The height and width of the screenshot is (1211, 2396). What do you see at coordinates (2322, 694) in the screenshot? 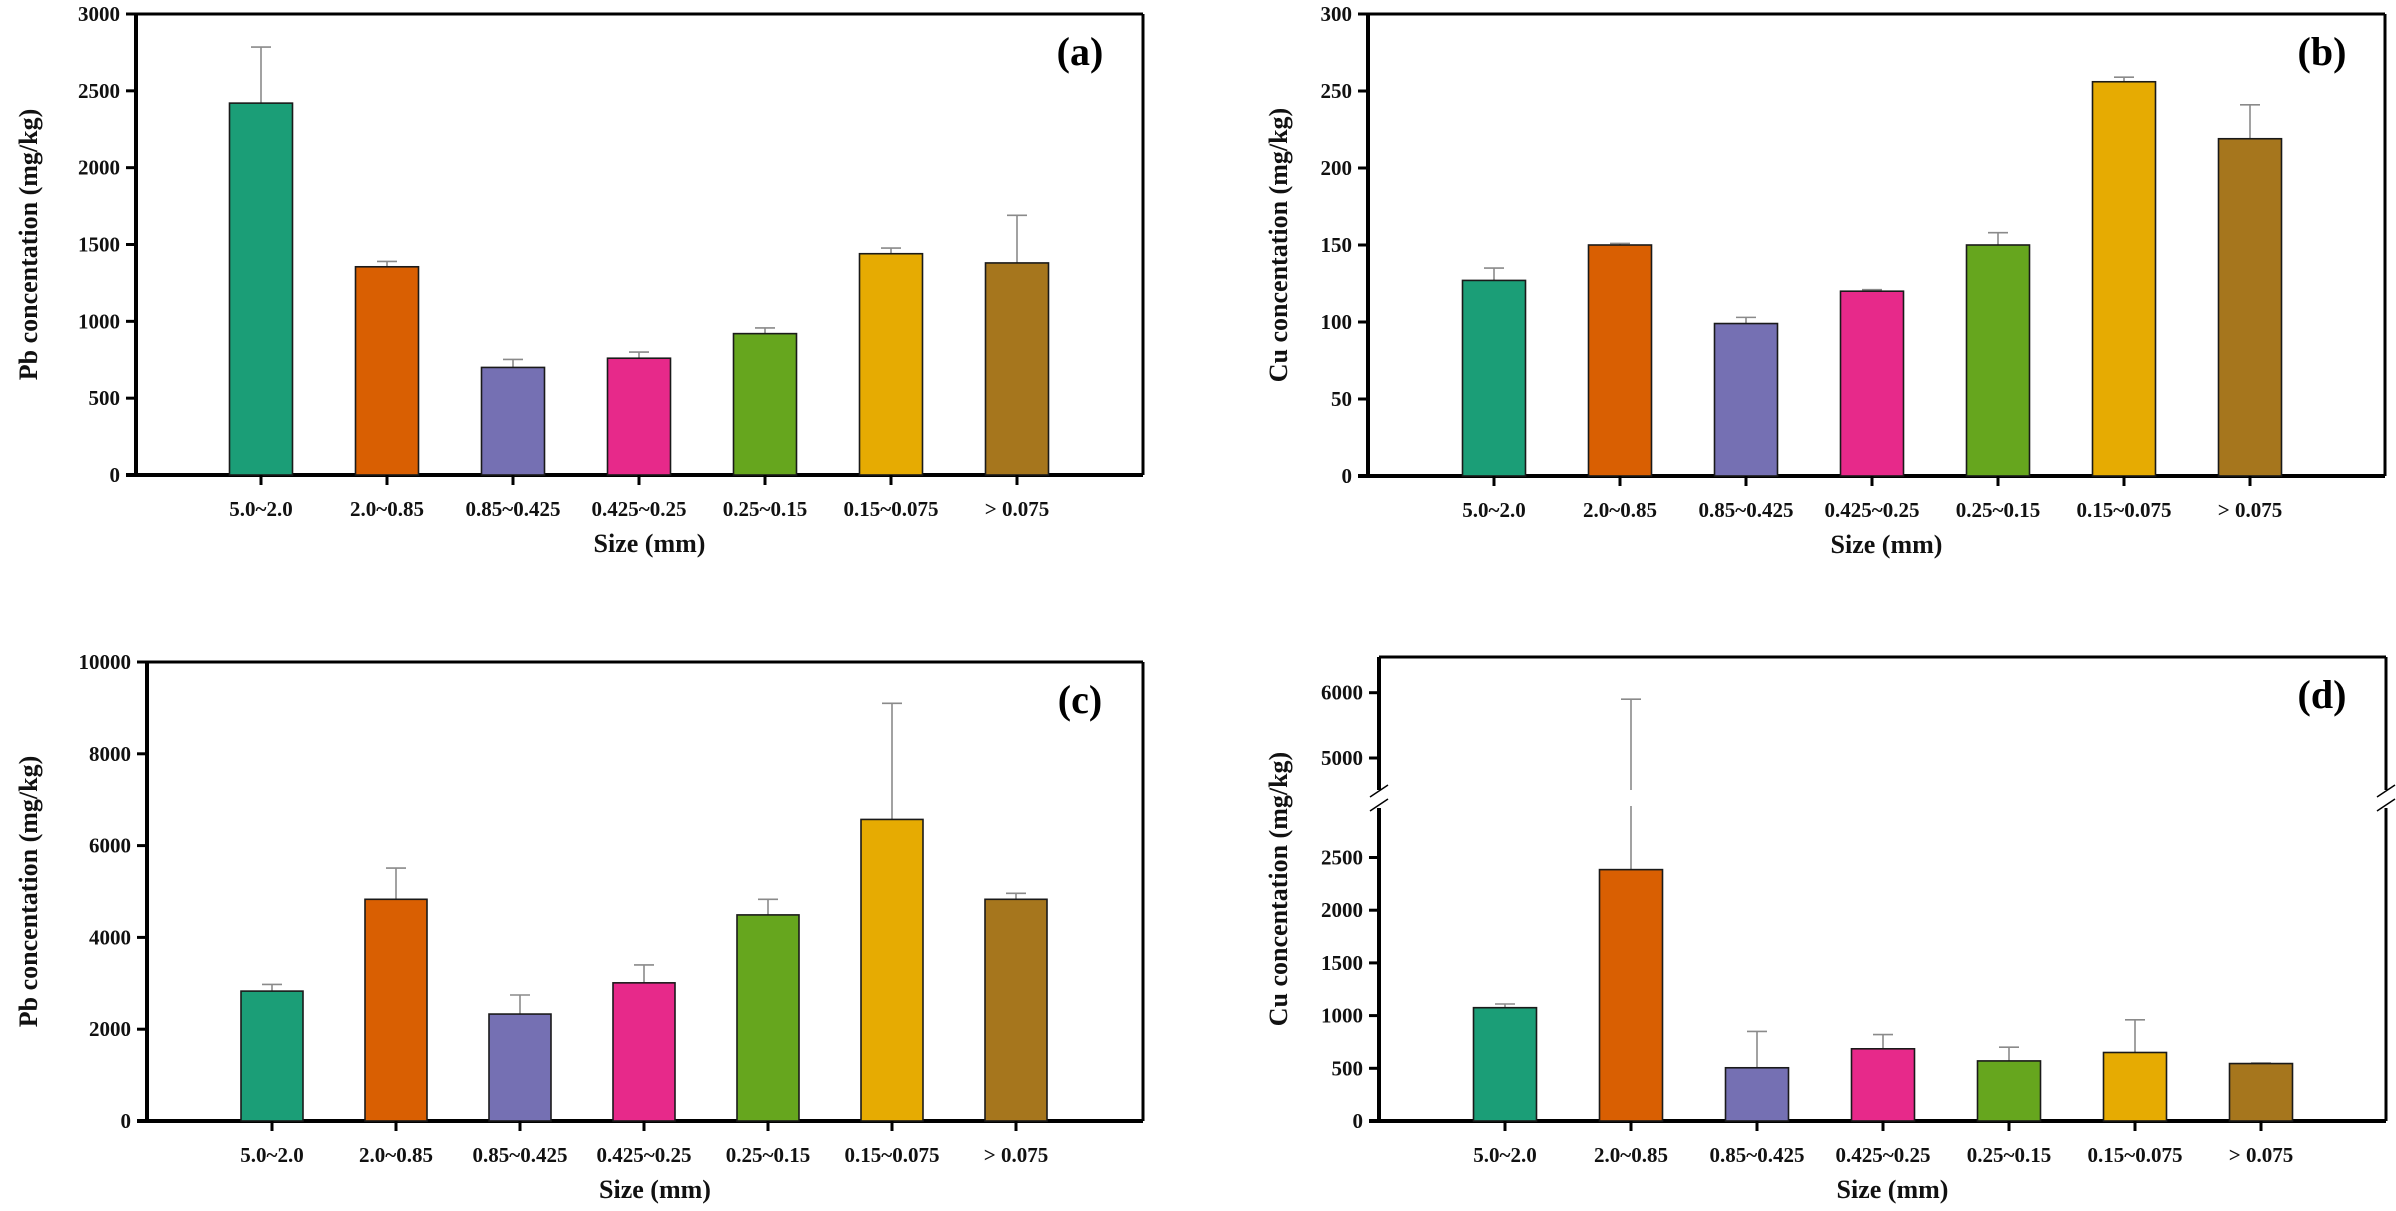
I see `panel-label: (d)` at bounding box center [2322, 694].